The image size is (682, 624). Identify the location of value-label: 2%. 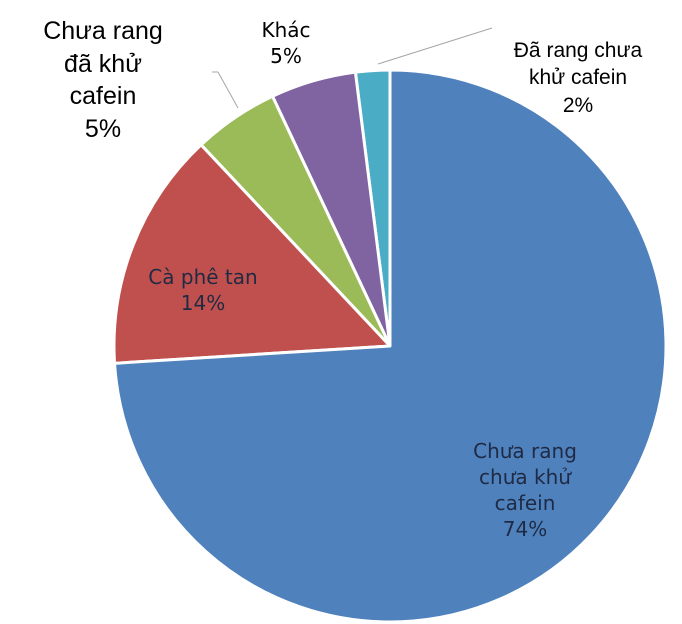
(578, 105).